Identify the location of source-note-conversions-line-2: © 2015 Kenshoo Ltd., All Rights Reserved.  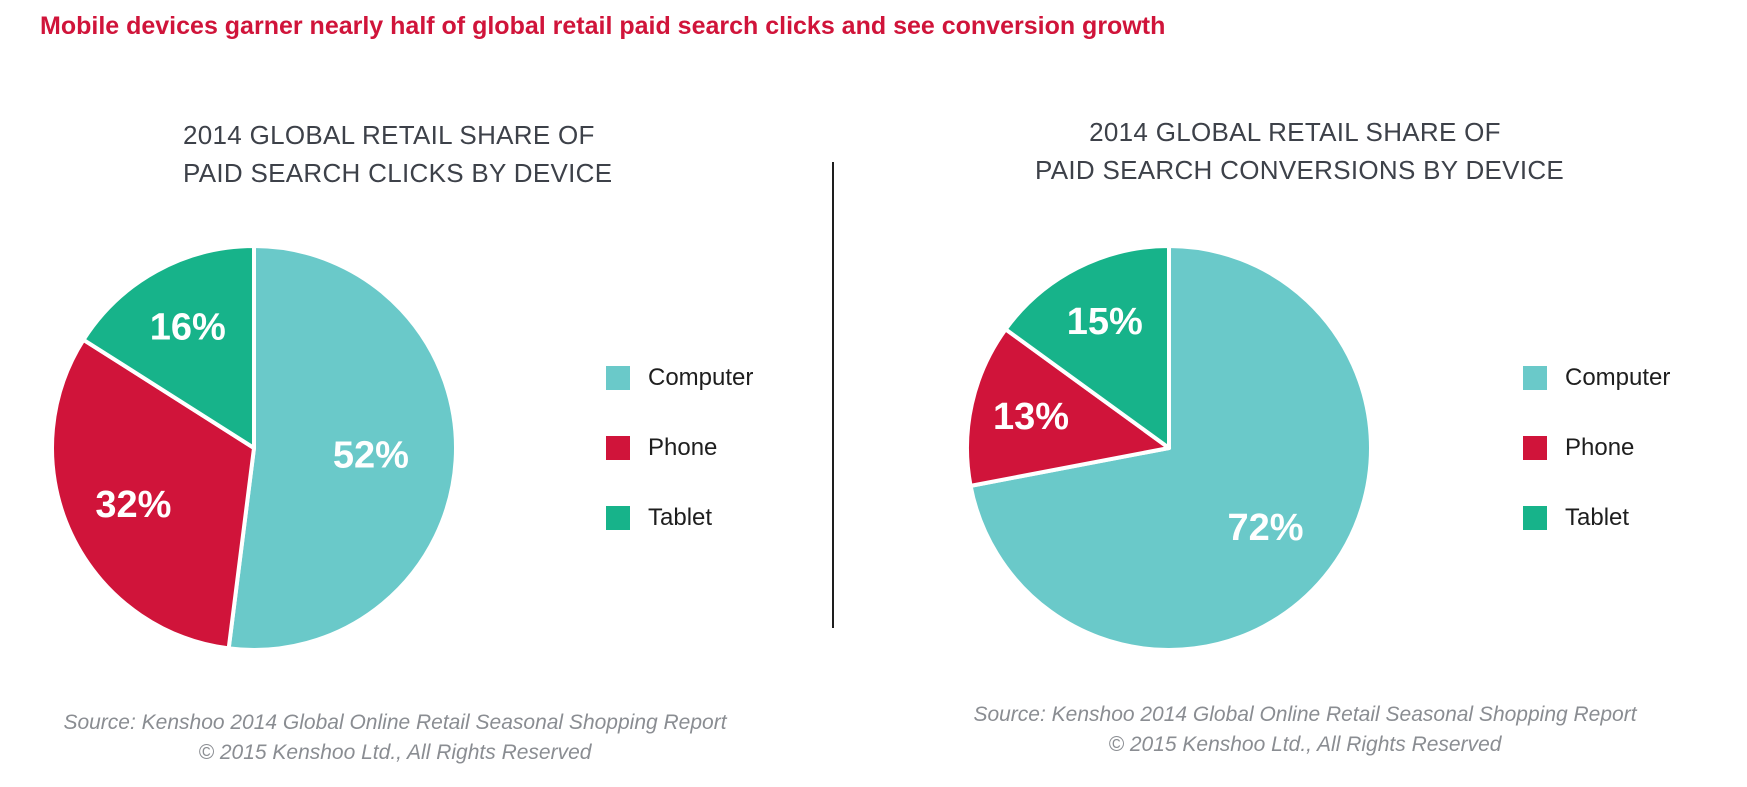
(1305, 744).